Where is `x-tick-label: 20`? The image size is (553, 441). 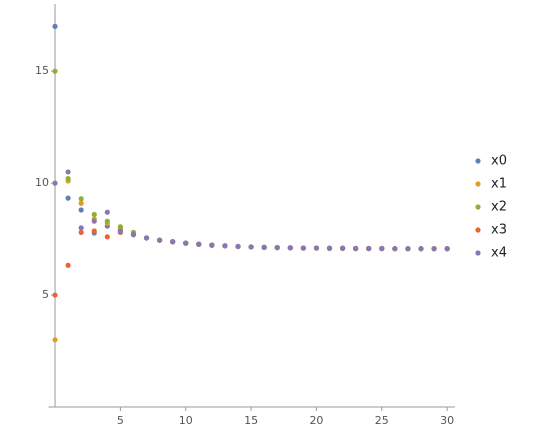 x-tick-label: 20 is located at coordinates (316, 420).